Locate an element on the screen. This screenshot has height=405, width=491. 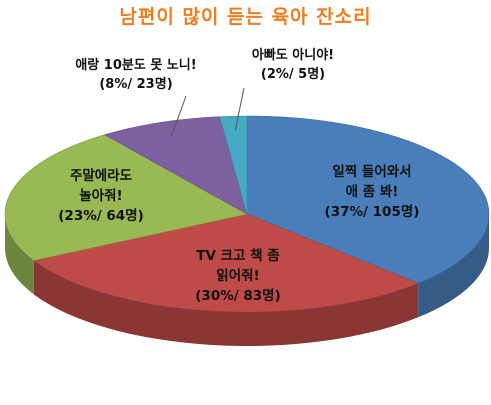
slice-label-early-home: 일찍 들어와서 애 좀 봐! (37%/ 105명) is located at coordinates (372, 192).